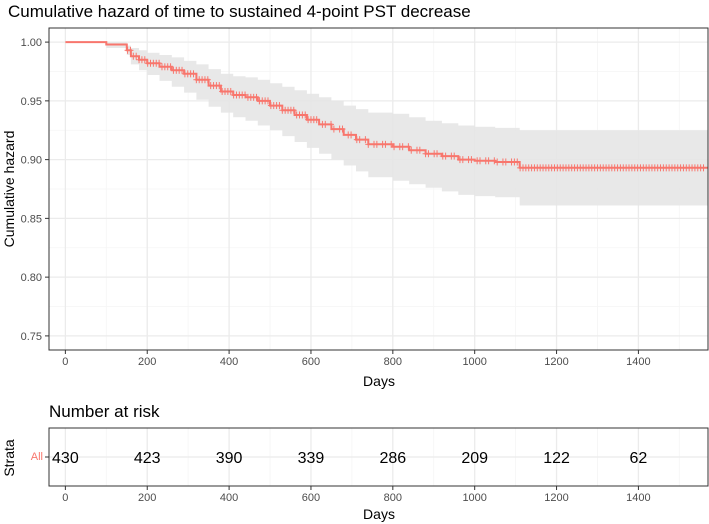  Describe the element at coordinates (356, 359) in the screenshot. I see `x-axis-ticks: 0 200 400 600 800 1000 1200 1400` at that location.